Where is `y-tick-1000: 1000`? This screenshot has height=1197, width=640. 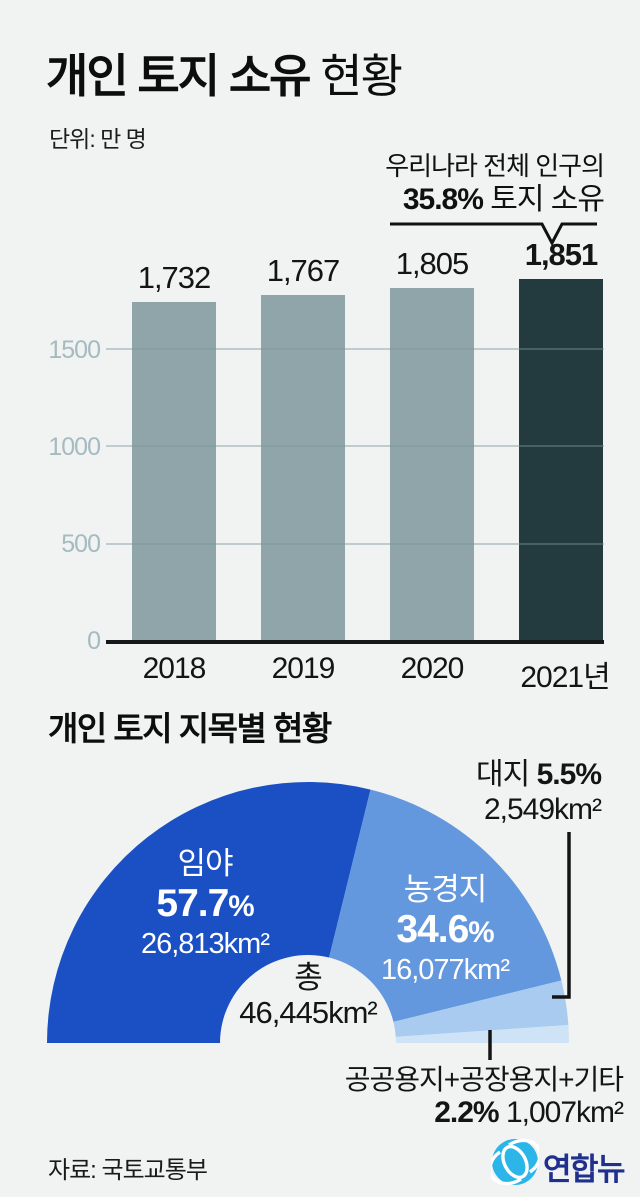 y-tick-1000: 1000 is located at coordinates (74, 447).